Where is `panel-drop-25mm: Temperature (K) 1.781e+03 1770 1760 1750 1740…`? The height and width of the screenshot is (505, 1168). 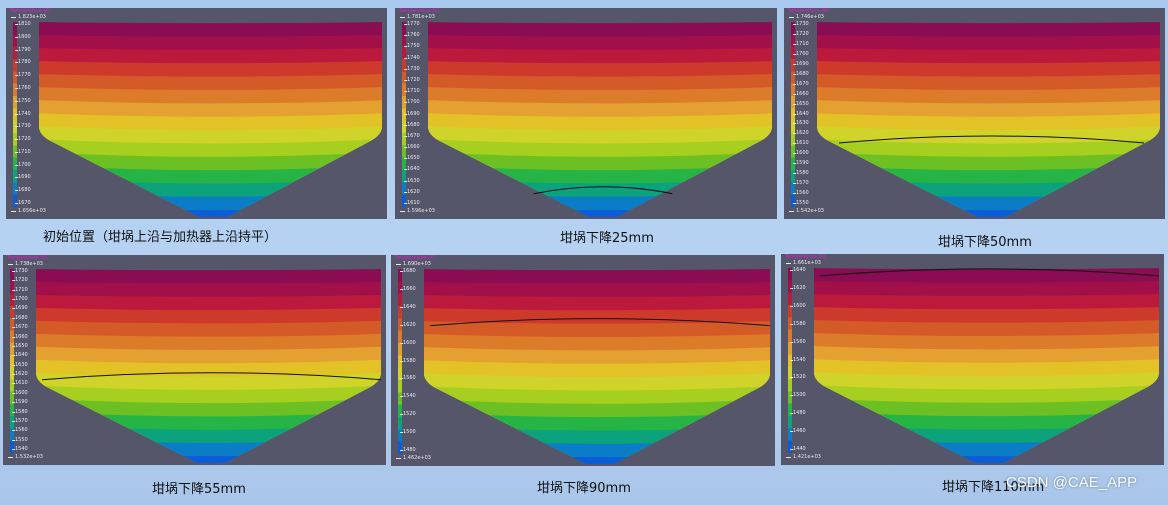
panel-drop-25mm: Temperature (K) 1.781e+03 1770 1760 1750 1740… is located at coordinates (586, 113).